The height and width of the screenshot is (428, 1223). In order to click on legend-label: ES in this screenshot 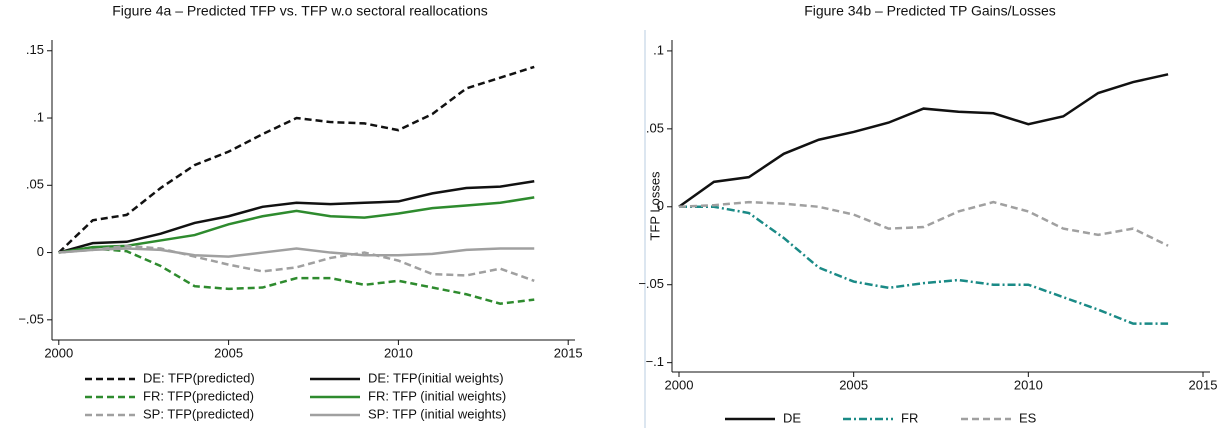, I will do `click(1028, 417)`.